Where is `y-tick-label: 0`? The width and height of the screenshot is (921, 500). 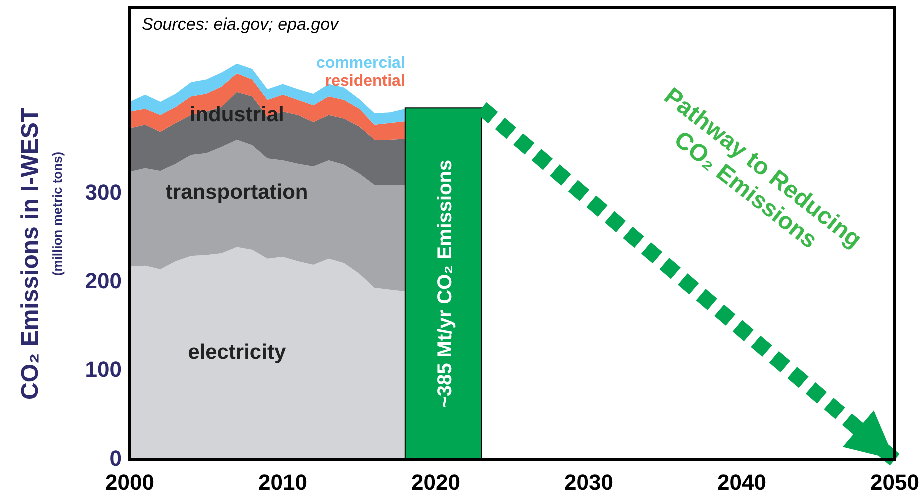
y-tick-label: 0 is located at coordinates (116, 458).